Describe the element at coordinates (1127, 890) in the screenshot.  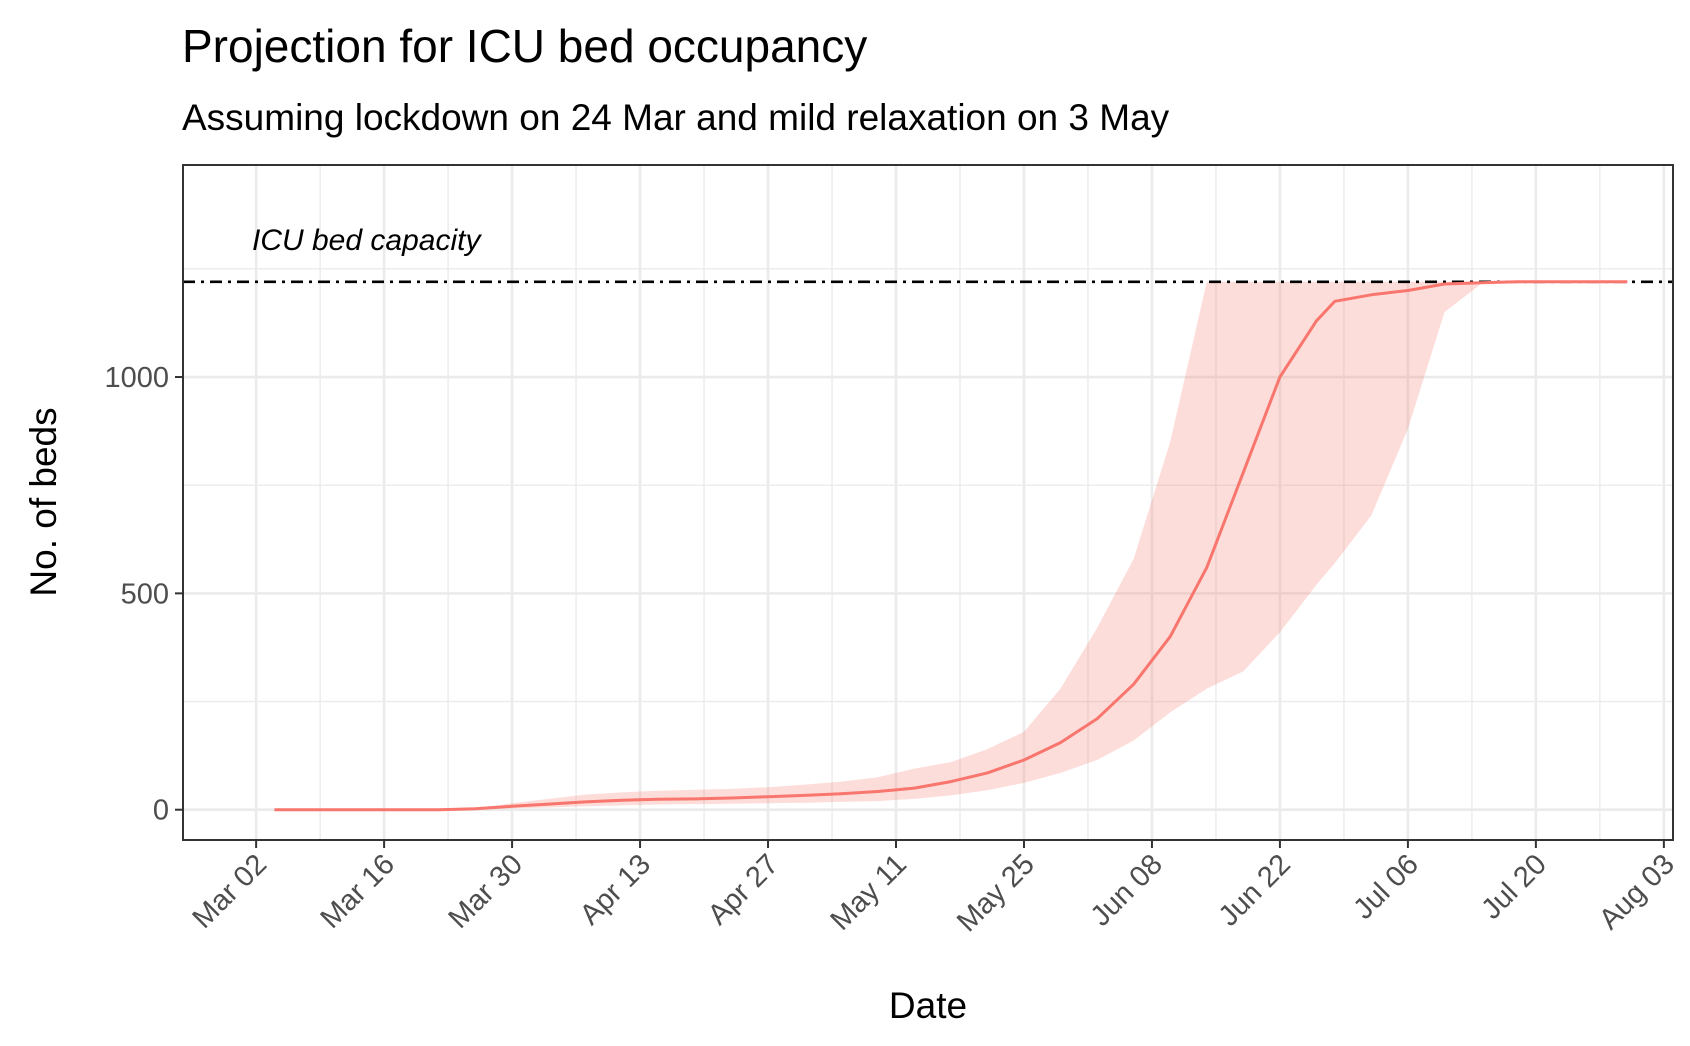
I see `x-tick-label: Jun 08` at that location.